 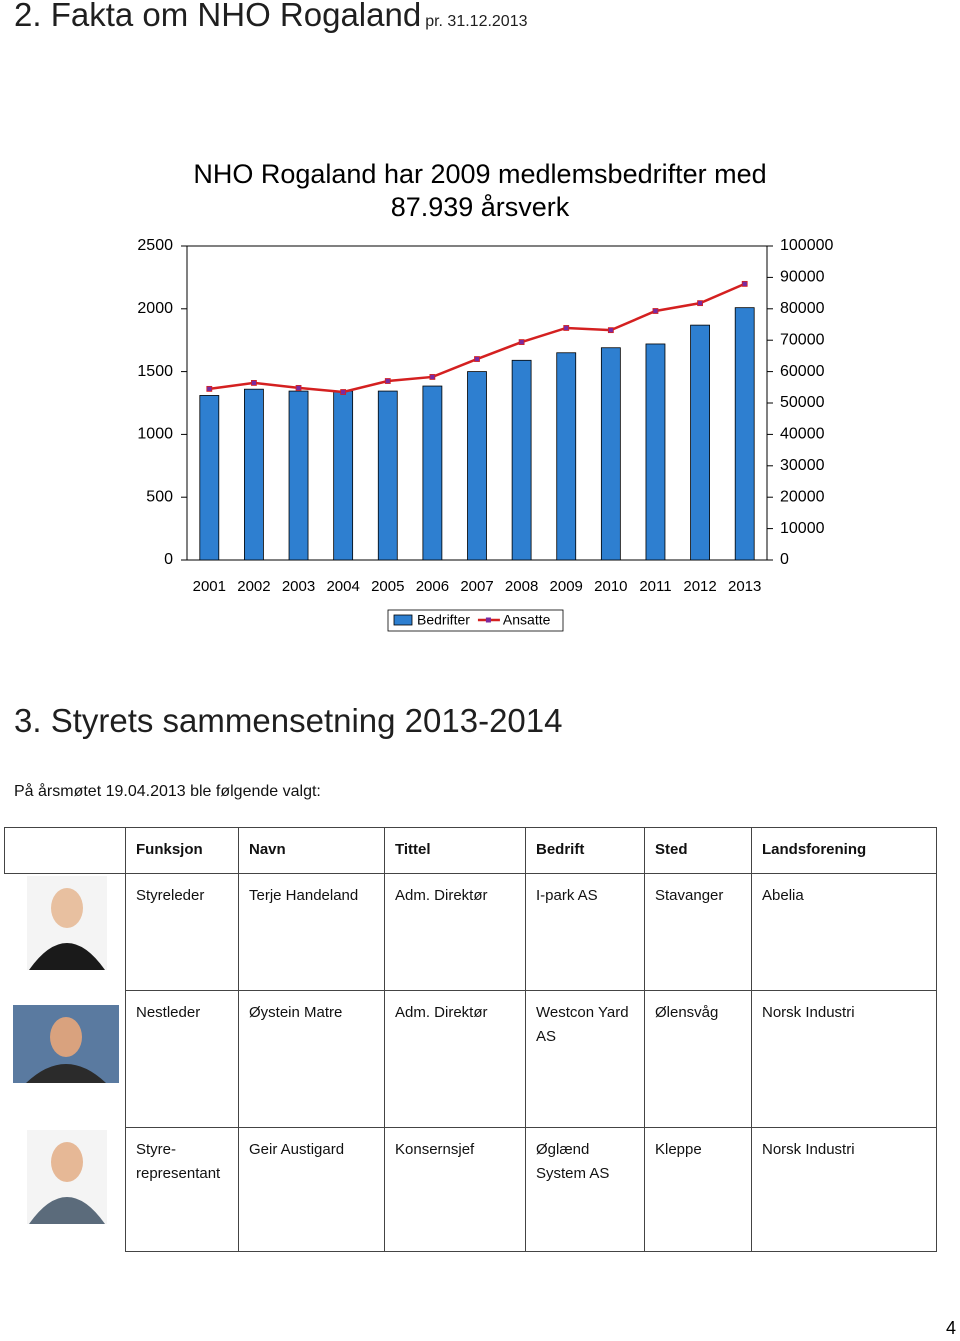 I want to click on x-tick-label: 2003, so click(x=298, y=586).